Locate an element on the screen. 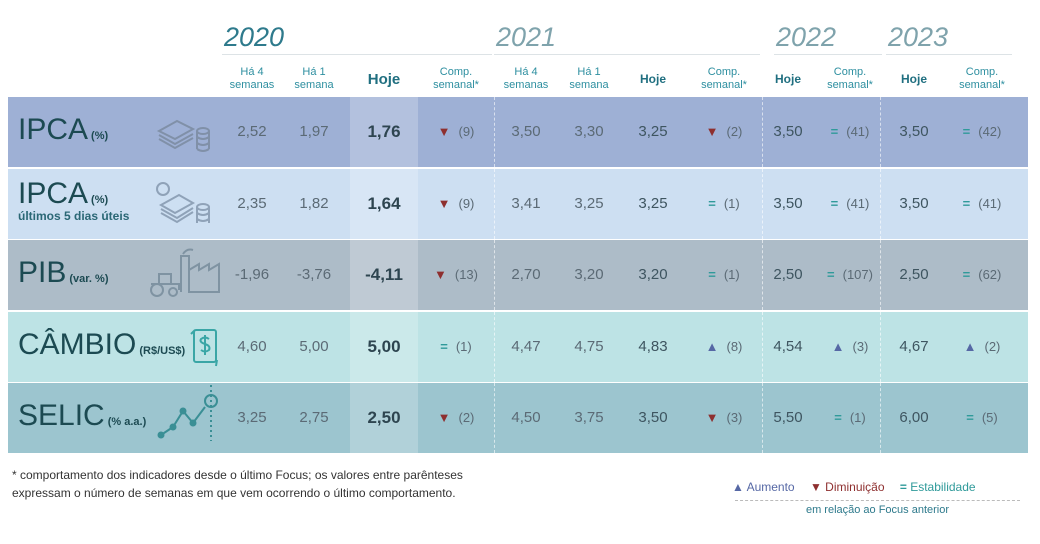 This screenshot has width=1040, height=544. legend: ▲ Aumento ▼ Diminuição = Estabilidade is located at coordinates (860, 487).